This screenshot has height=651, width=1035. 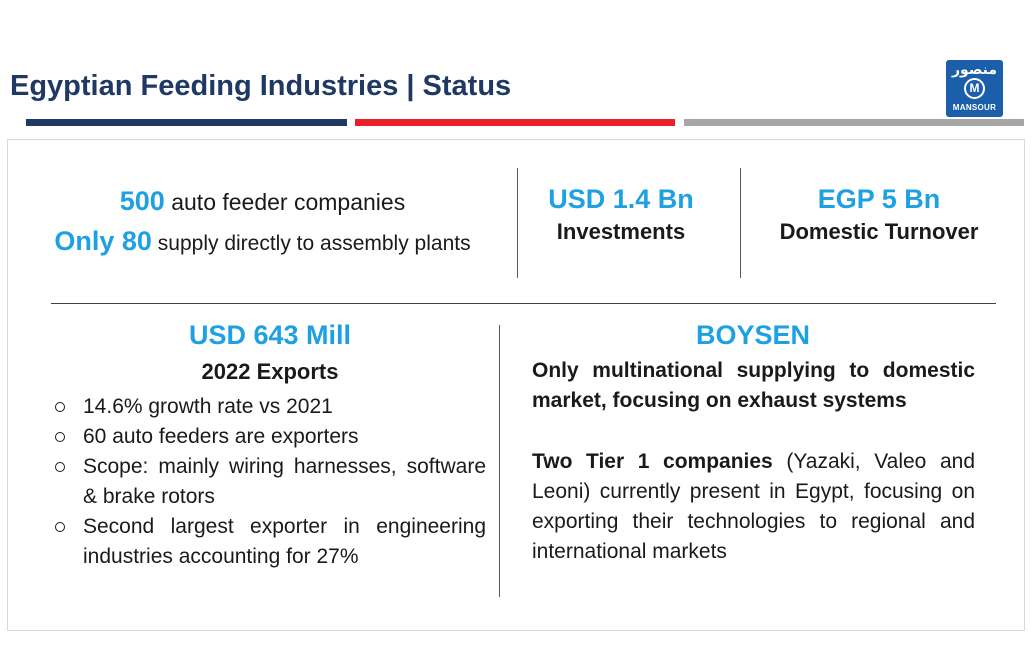 What do you see at coordinates (753, 335) in the screenshot?
I see `boysen-title: BOYSEN` at bounding box center [753, 335].